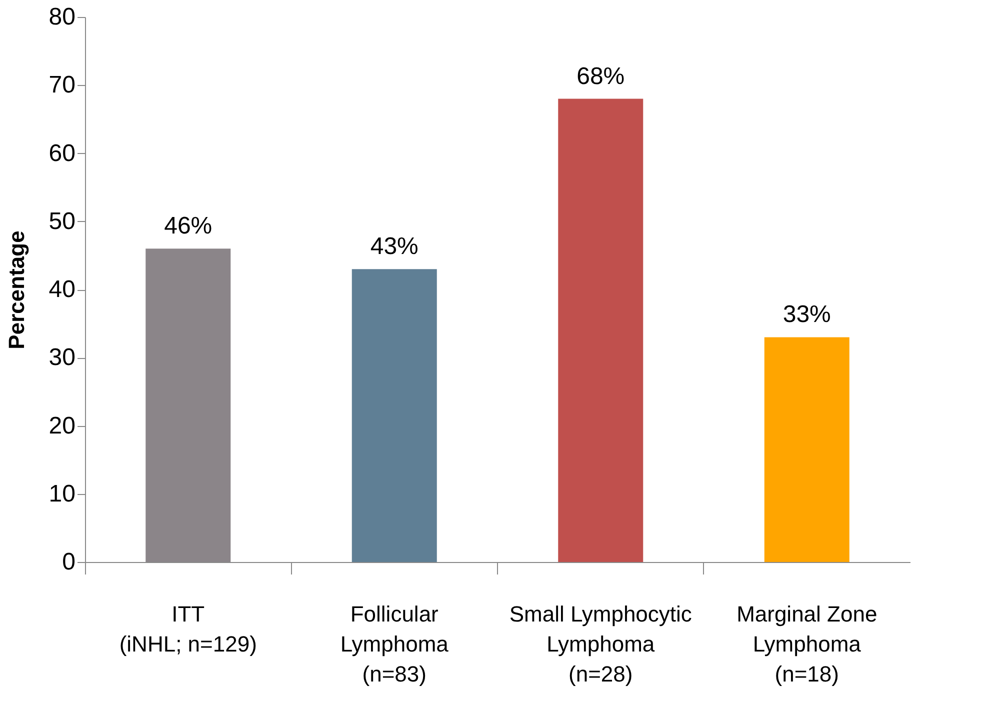  Describe the element at coordinates (188, 226) in the screenshot. I see `data-label: 46%` at that location.